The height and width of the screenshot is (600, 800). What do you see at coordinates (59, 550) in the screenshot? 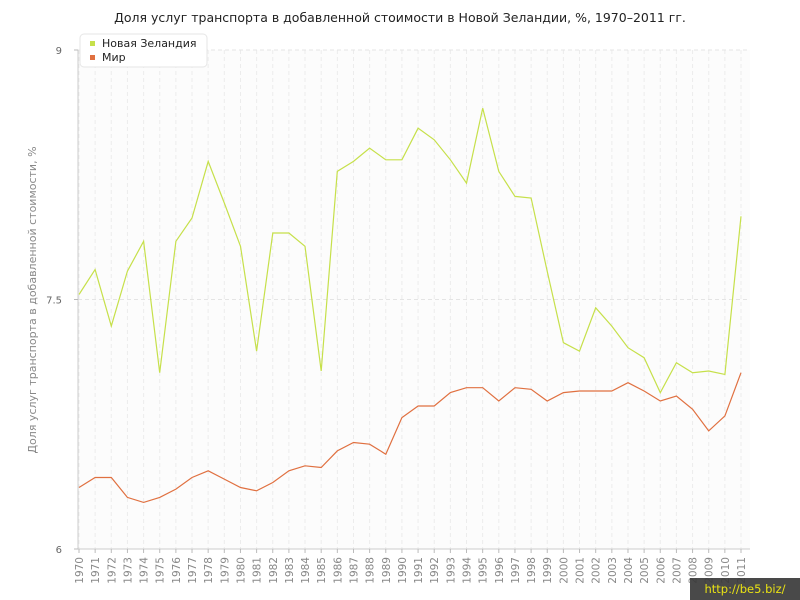
I see `y-tick-label: 6` at bounding box center [59, 550].